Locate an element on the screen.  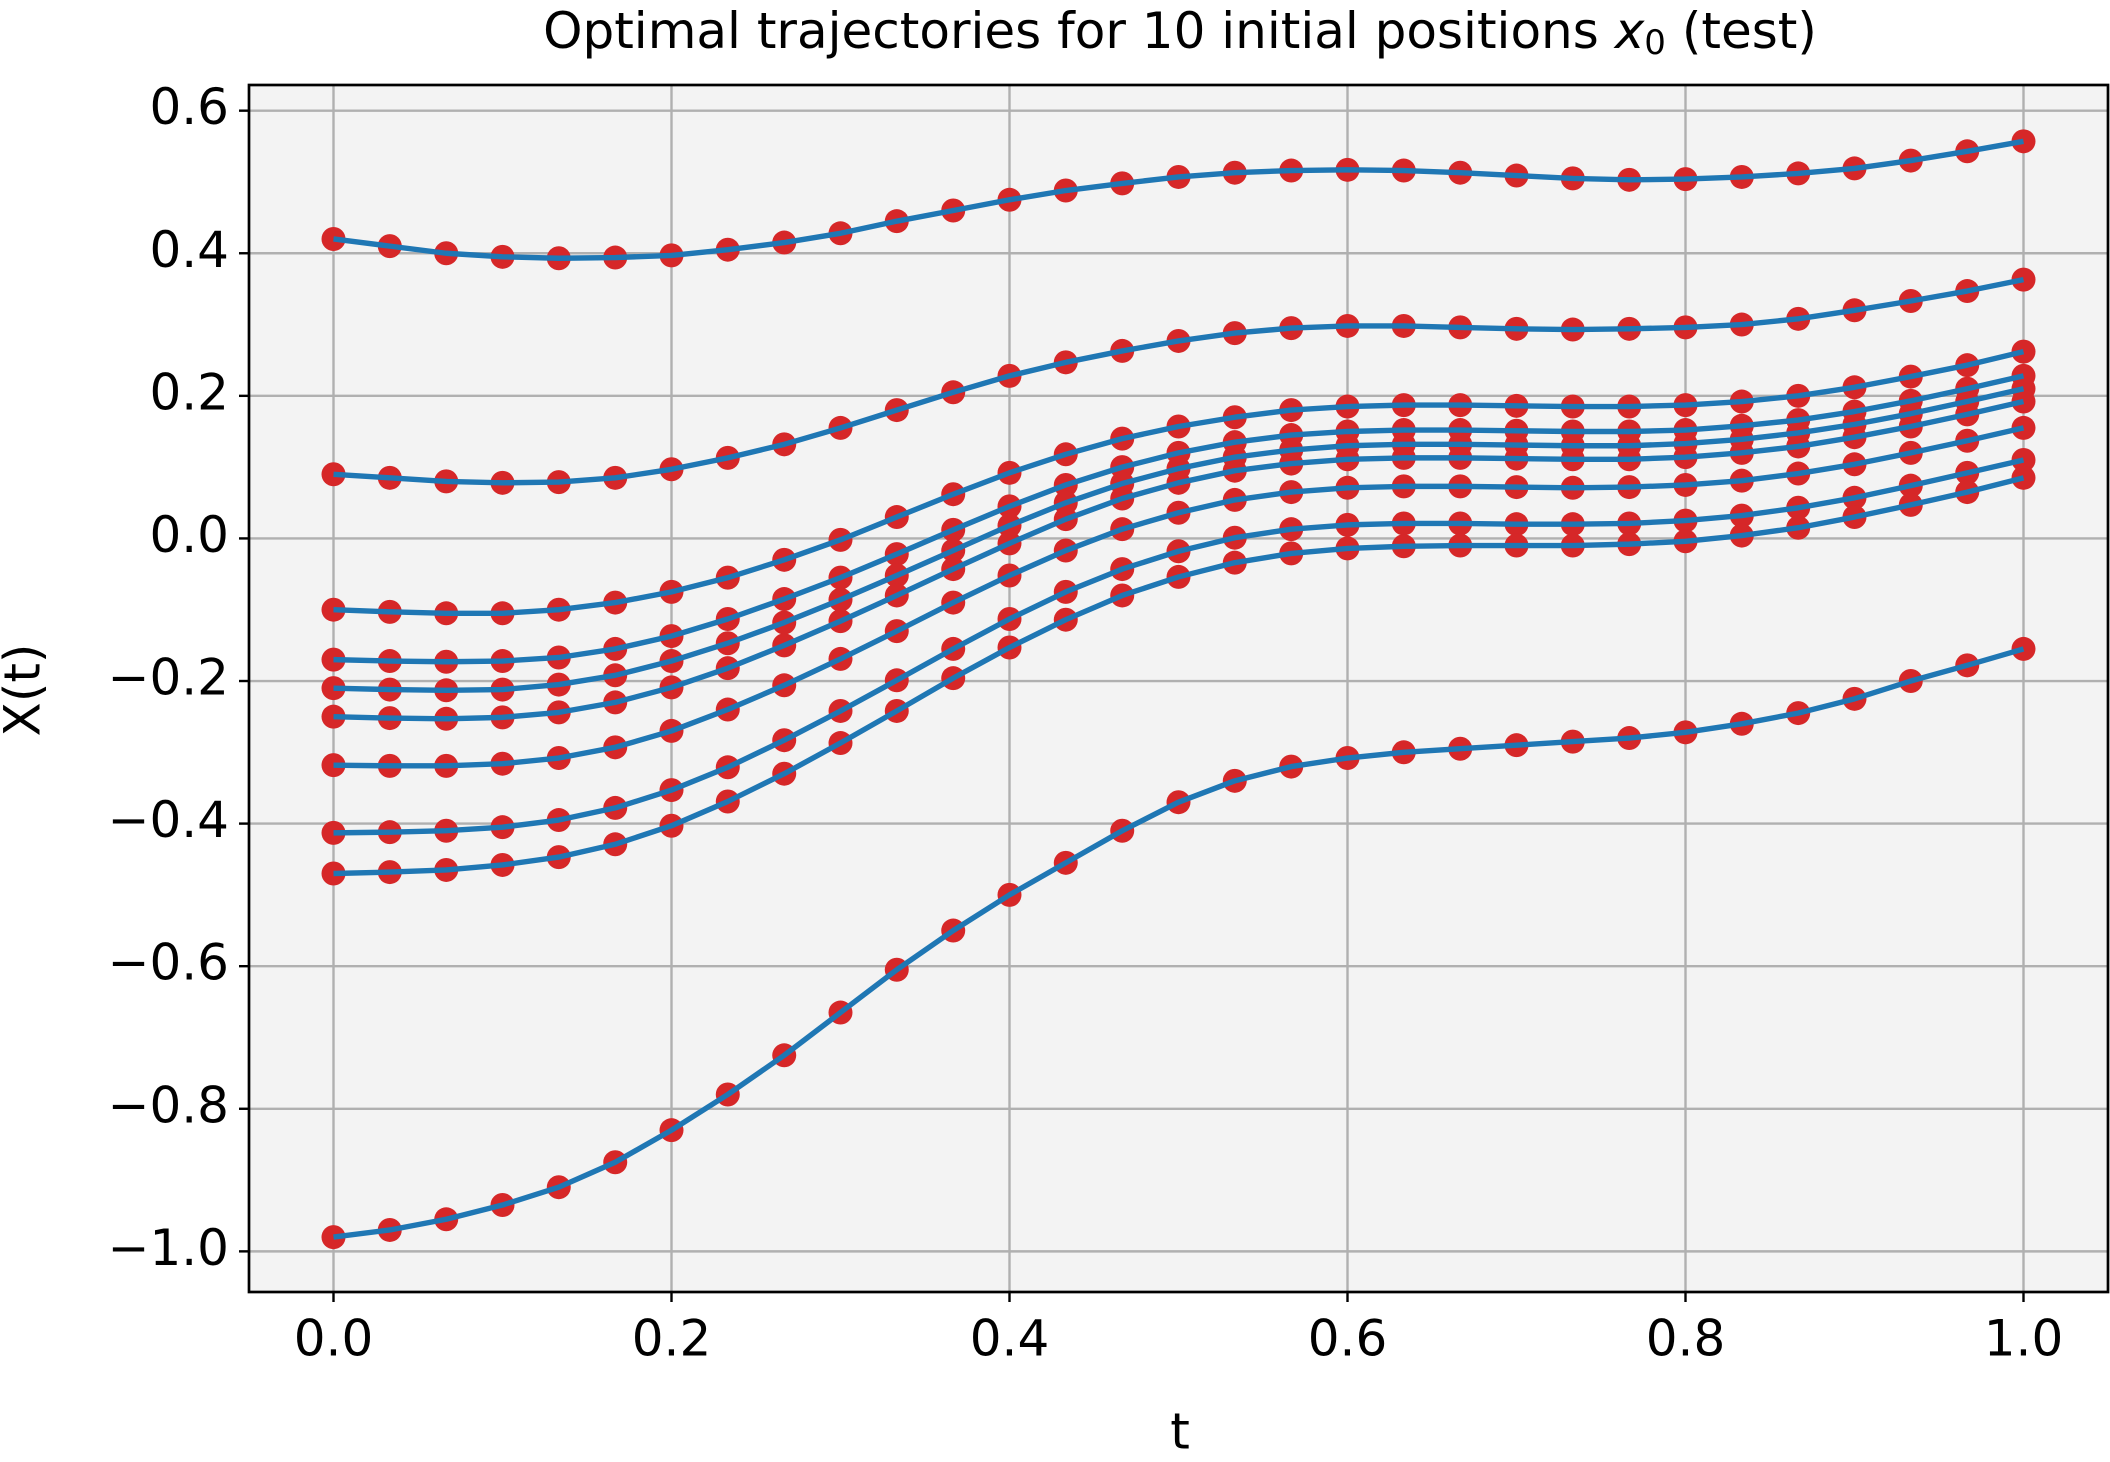
y-tick-label: 0.6 is located at coordinates (189, 107).